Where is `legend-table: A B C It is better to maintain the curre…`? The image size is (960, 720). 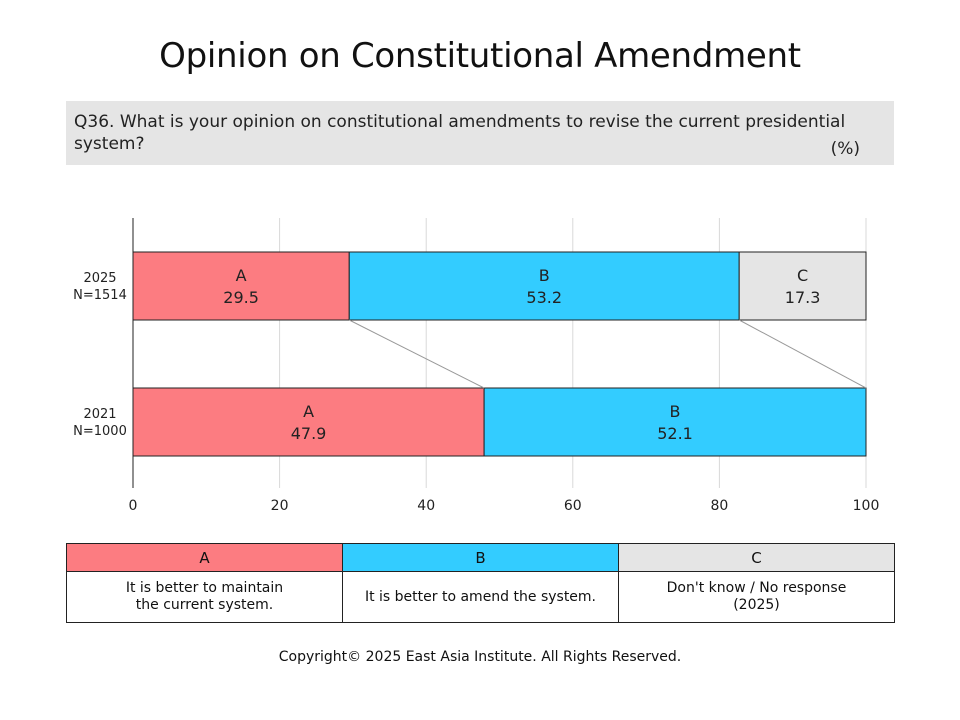 legend-table: A B C It is better to maintain the curre… is located at coordinates (480, 583).